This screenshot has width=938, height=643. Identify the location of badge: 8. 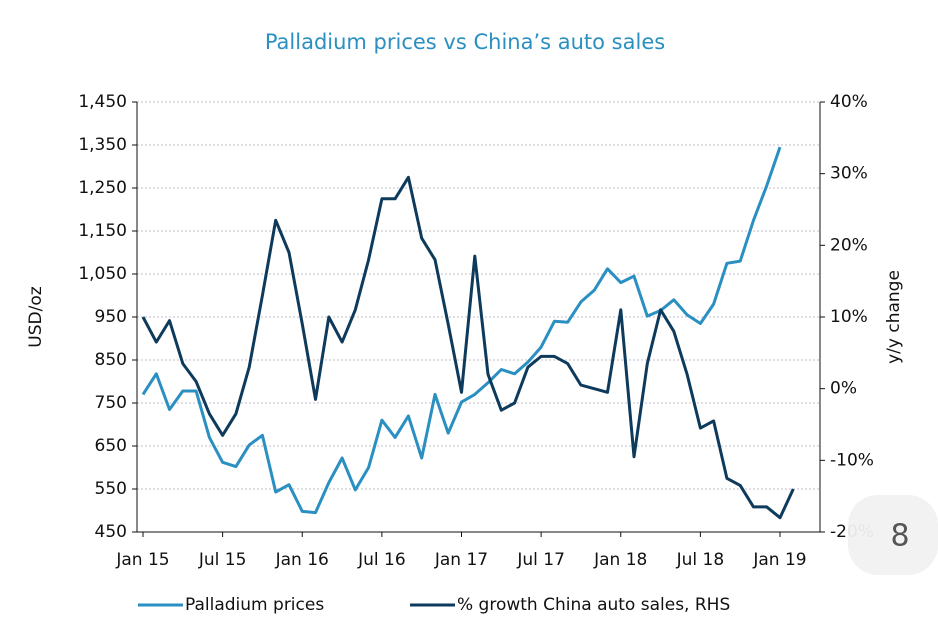
(899, 536).